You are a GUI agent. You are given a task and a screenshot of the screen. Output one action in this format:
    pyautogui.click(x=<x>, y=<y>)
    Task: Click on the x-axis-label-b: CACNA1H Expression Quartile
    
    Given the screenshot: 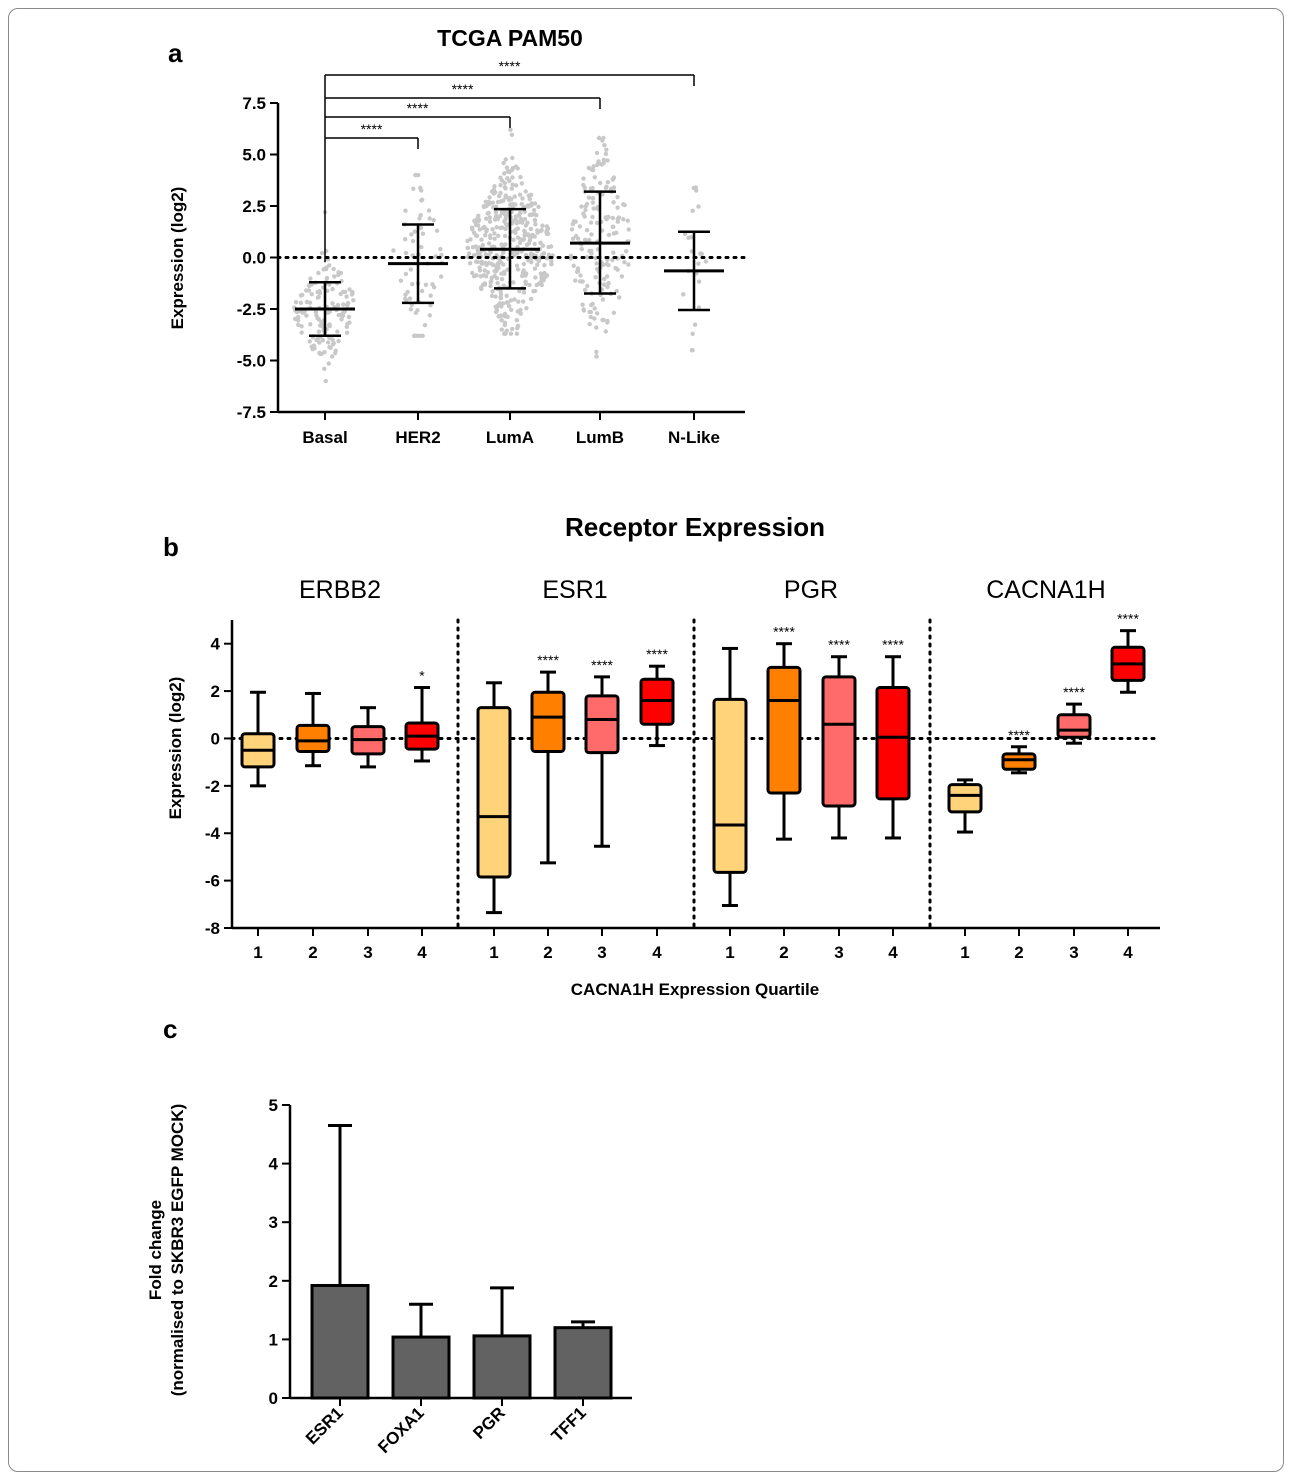 What is the action you would take?
    pyautogui.click(x=695, y=989)
    